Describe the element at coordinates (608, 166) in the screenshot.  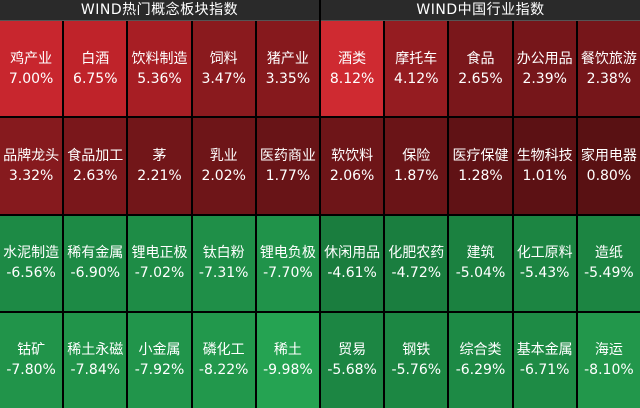
I see `heatmap-tile: 家用电器 0.80%` at that location.